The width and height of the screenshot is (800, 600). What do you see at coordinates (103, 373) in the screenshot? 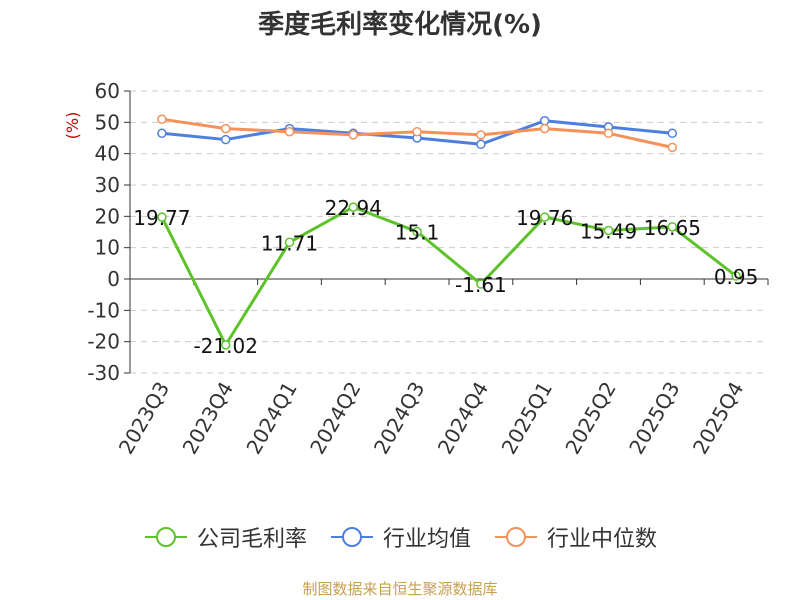
I see `y-tick-label: -30` at bounding box center [103, 373].